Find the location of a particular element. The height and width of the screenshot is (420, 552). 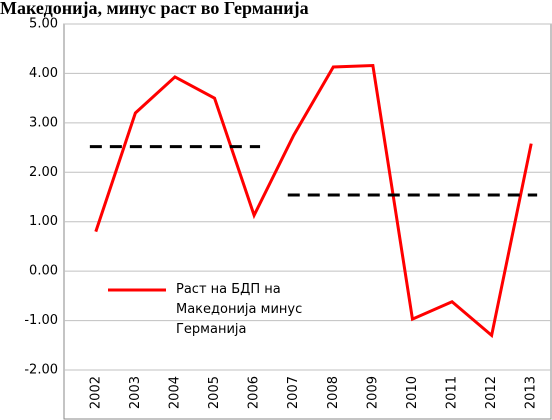

x-tick-label: 2013 is located at coordinates (531, 392).